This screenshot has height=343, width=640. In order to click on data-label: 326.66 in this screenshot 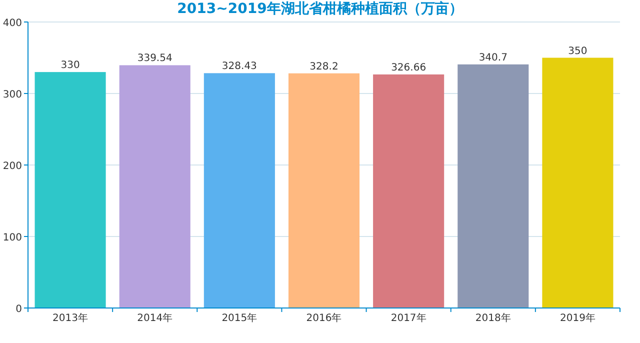, I will do `click(408, 68)`.